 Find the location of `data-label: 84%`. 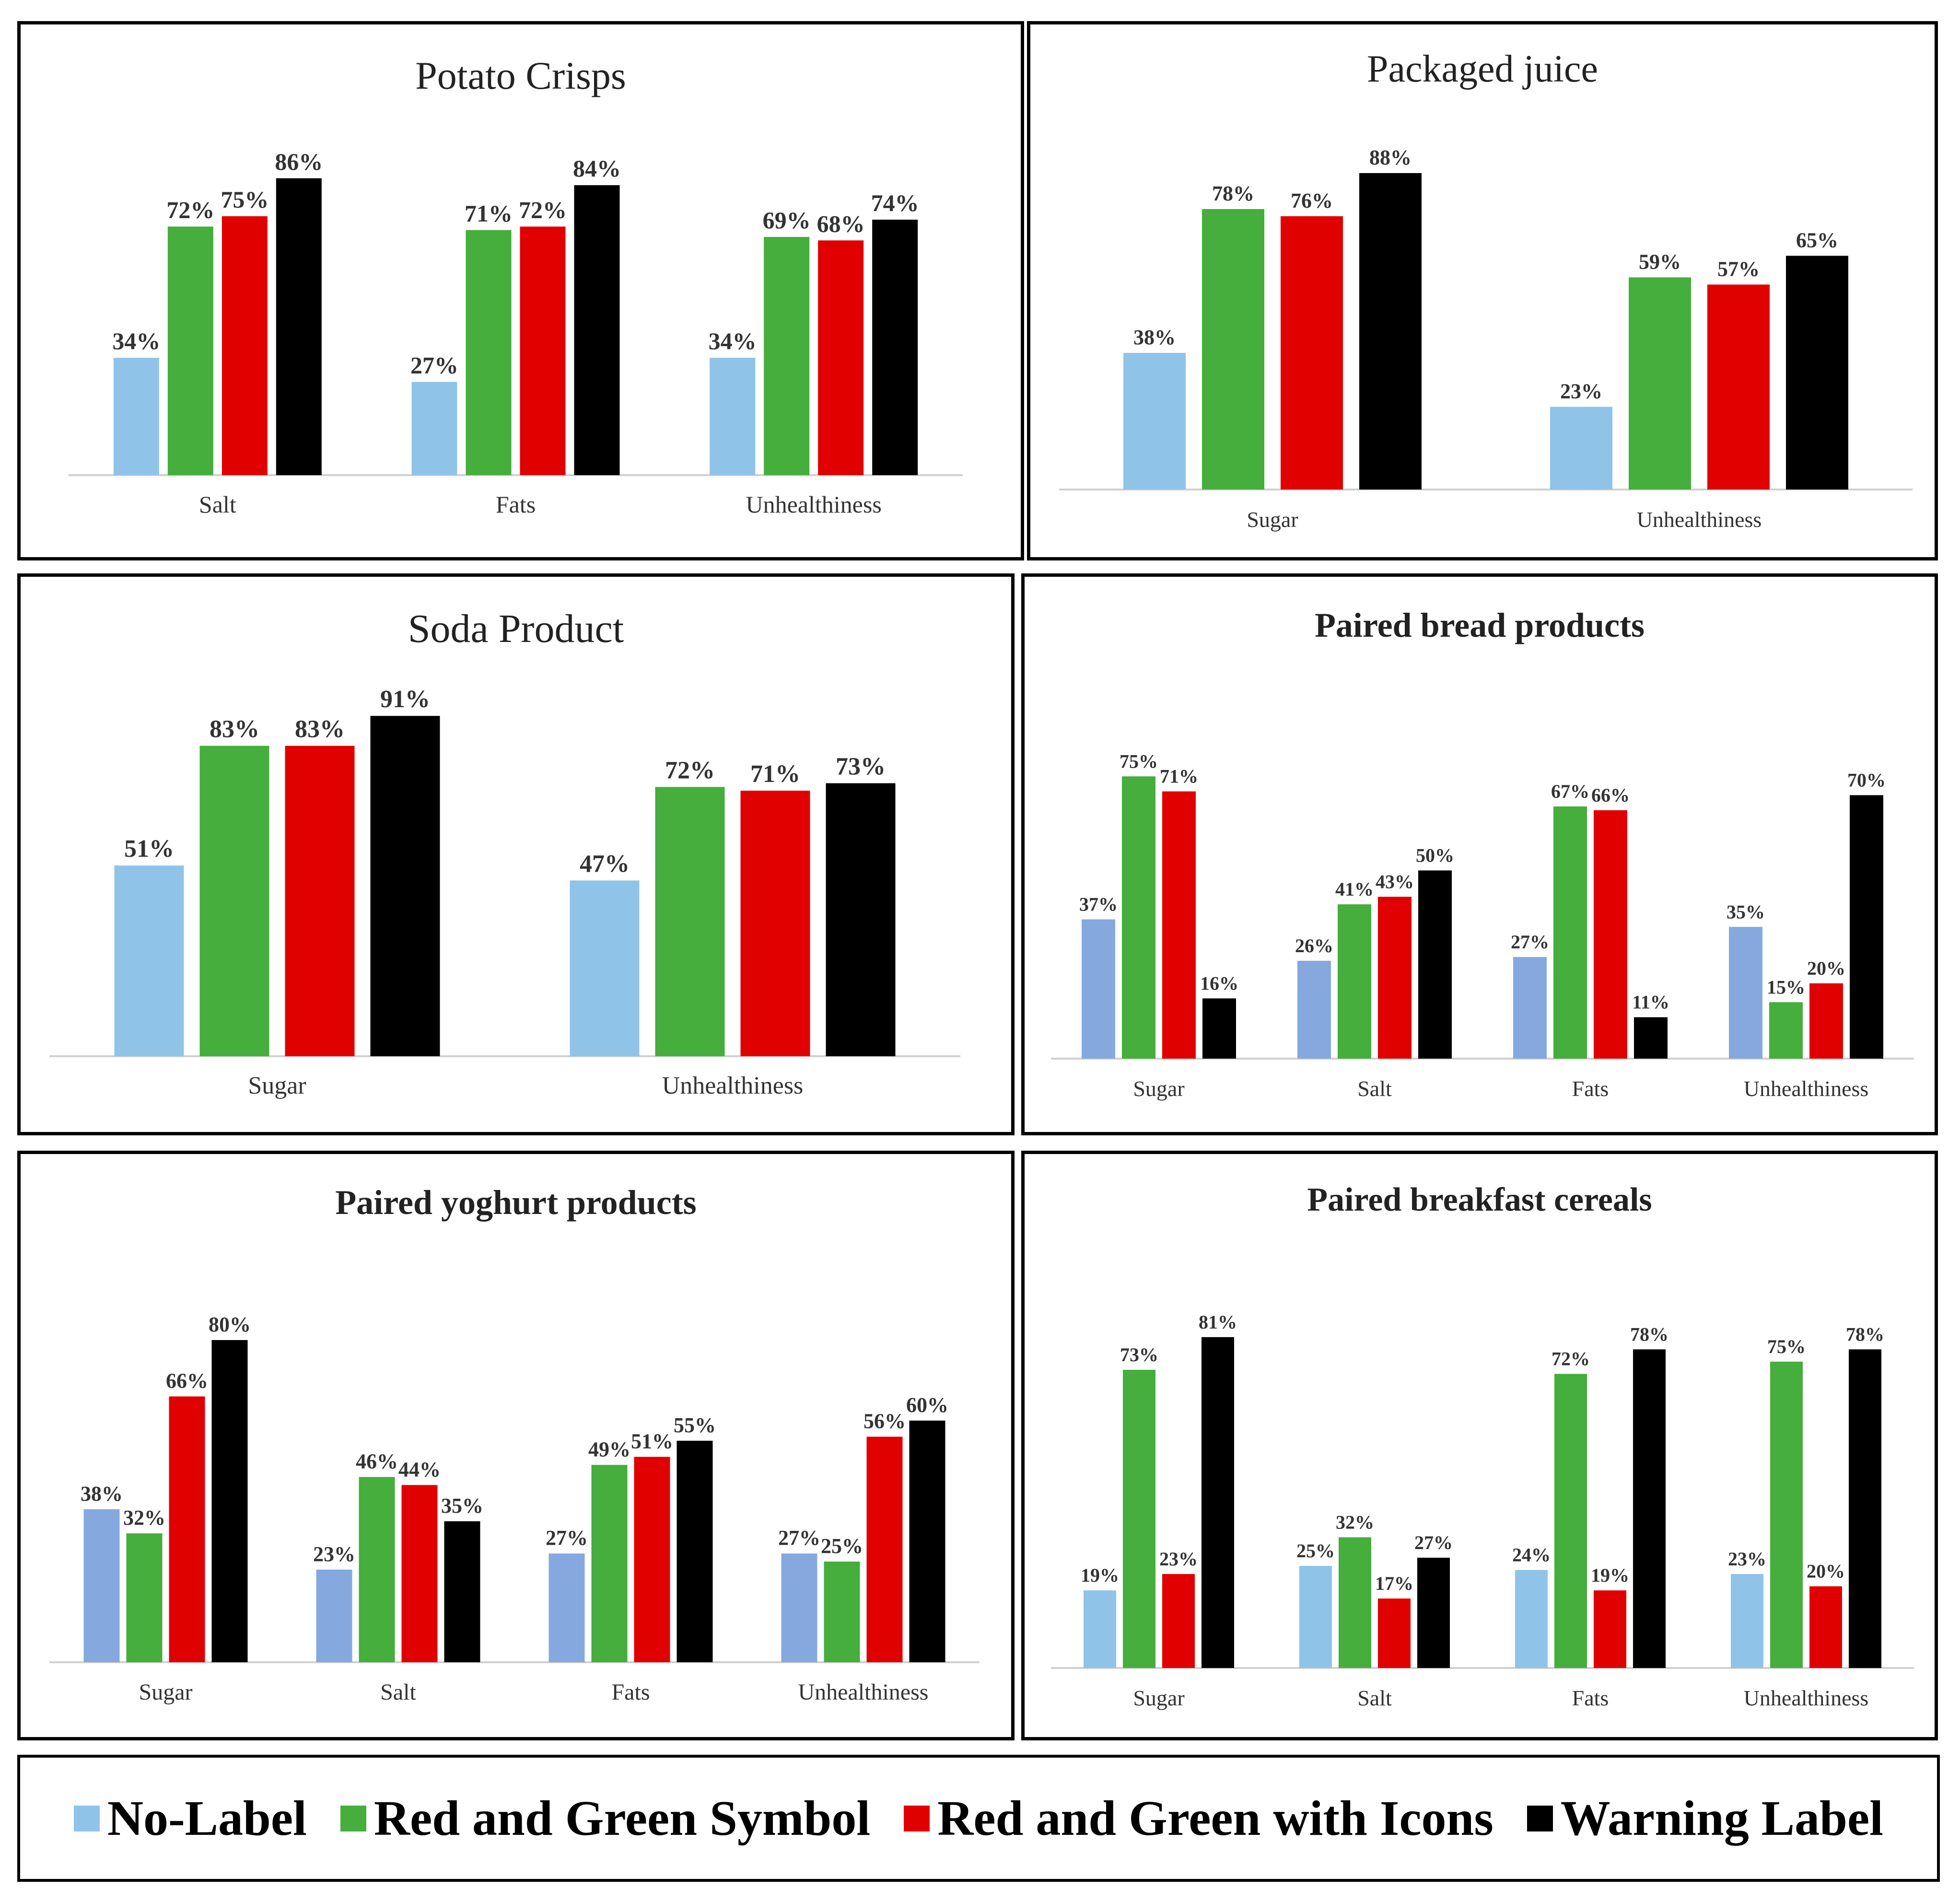

data-label: 84% is located at coordinates (597, 168).